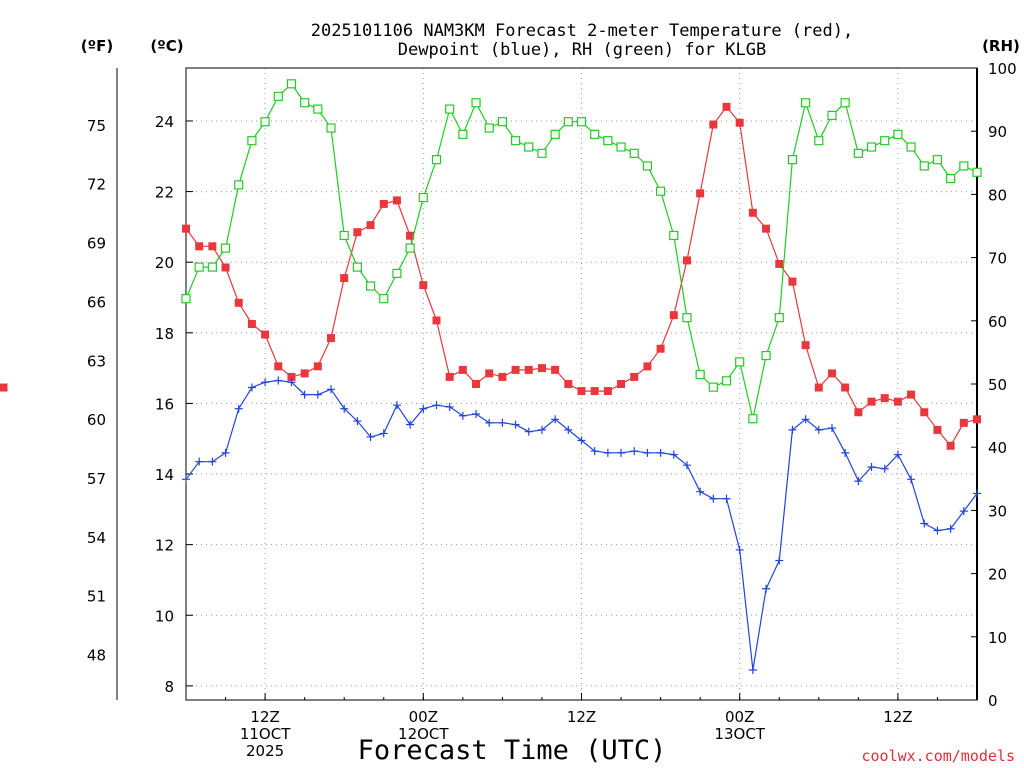 Image resolution: width=1024 pixels, height=768 pixels. What do you see at coordinates (169, 687) in the screenshot?
I see `celsius-tick-label: 8` at bounding box center [169, 687].